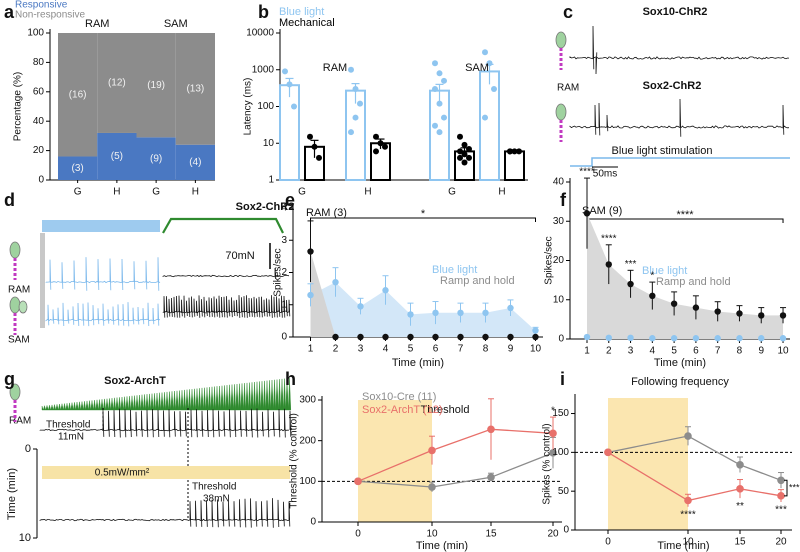  I want to click on y-tick-label: 0, so click(566, 530).